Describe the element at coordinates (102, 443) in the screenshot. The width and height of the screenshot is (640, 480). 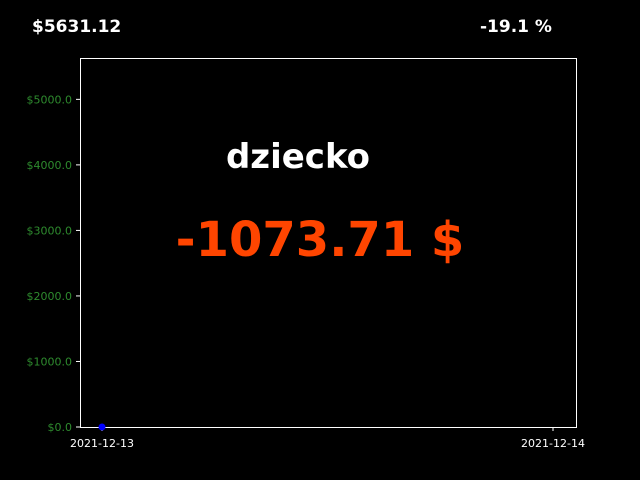
I see `x-tick-label: 2021-12-13` at that location.